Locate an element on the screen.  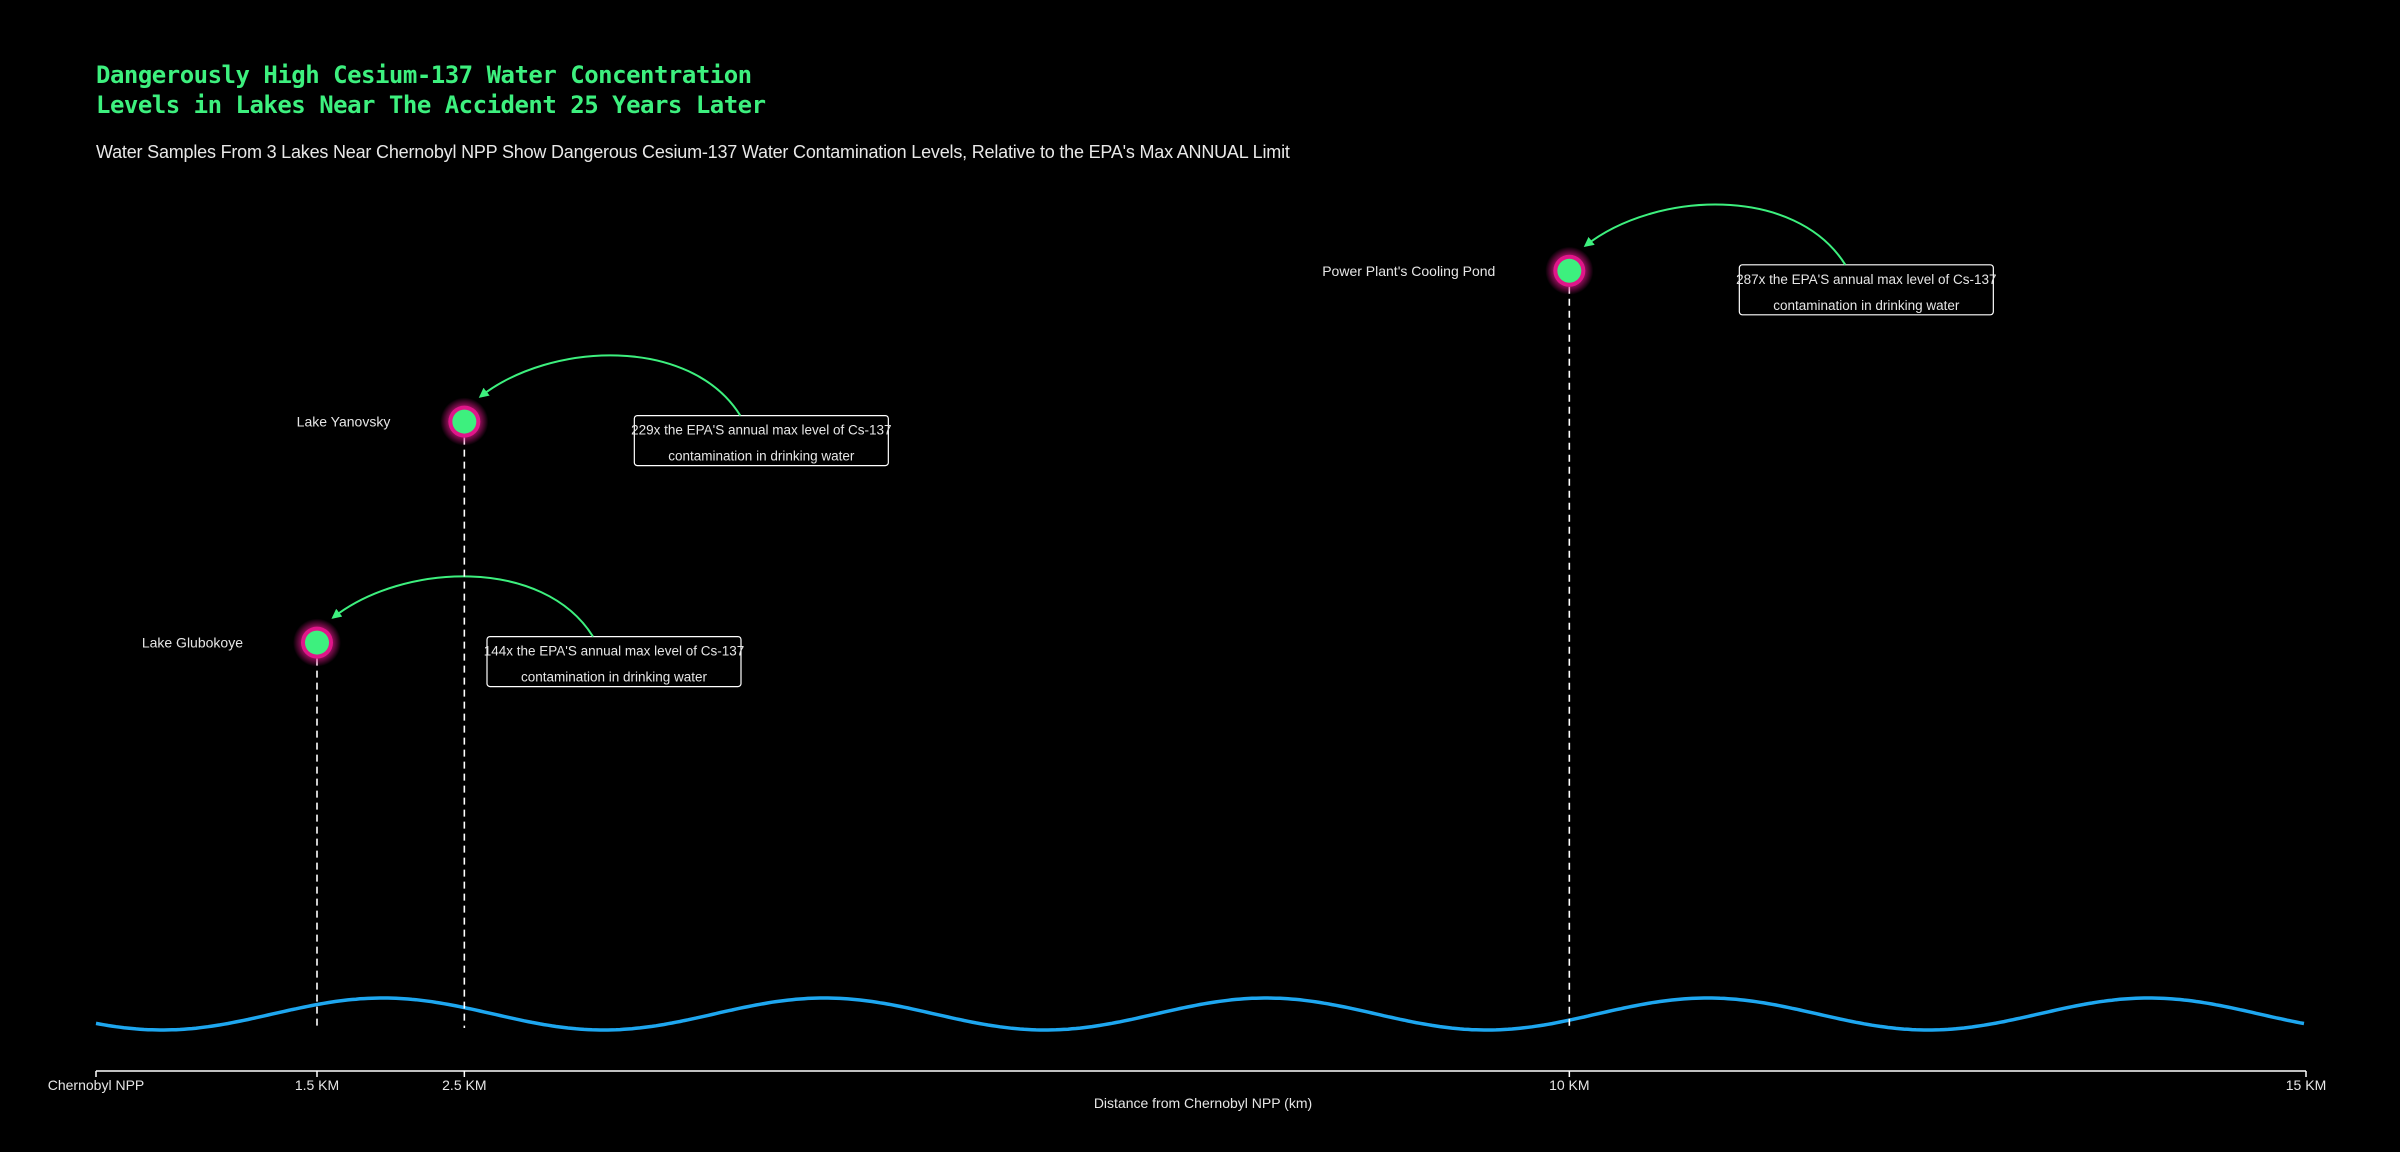
x-tick-label: 15 KM is located at coordinates (2306, 1085).